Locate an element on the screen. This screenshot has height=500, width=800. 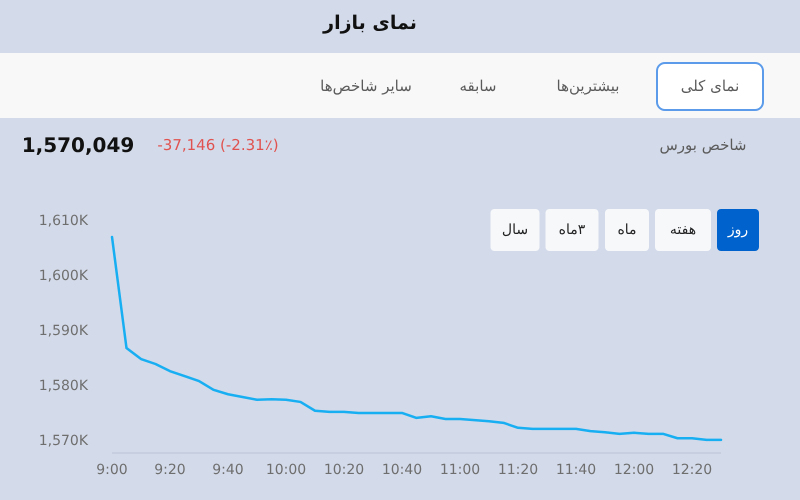
text: بیشترین‌ها is located at coordinates (588, 86).